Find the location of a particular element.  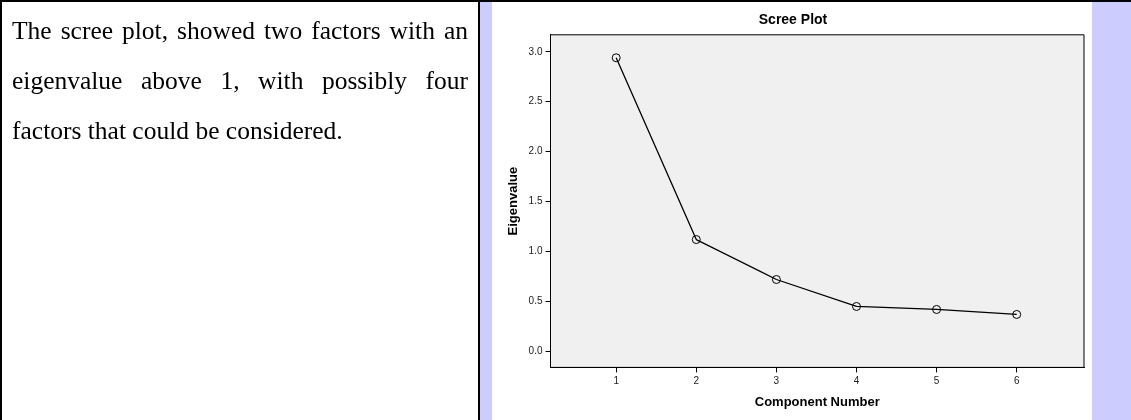

x-tick-label: 5 is located at coordinates (936, 381).